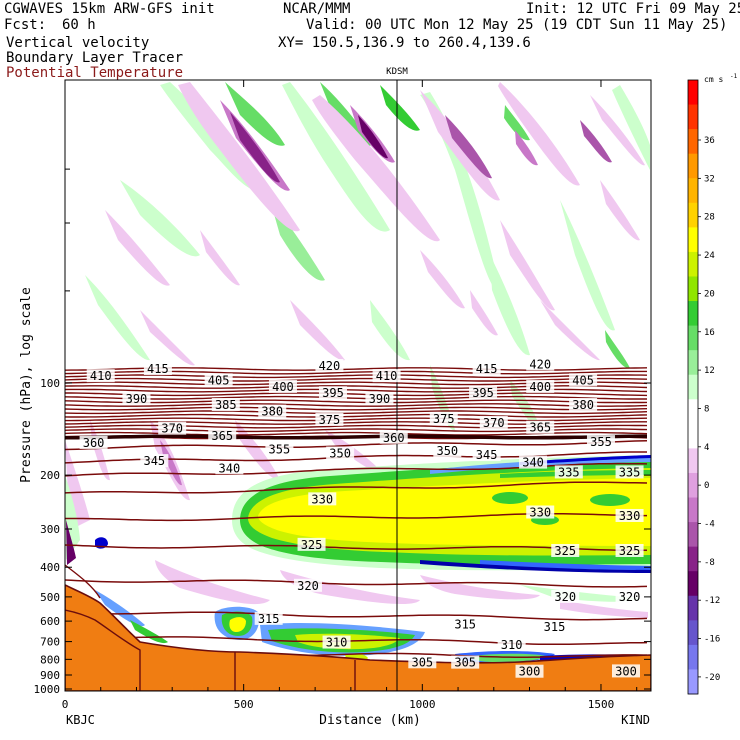 Image resolution: width=740 pixels, height=740 pixels. I want to click on theta-label: 345, so click(487, 455).